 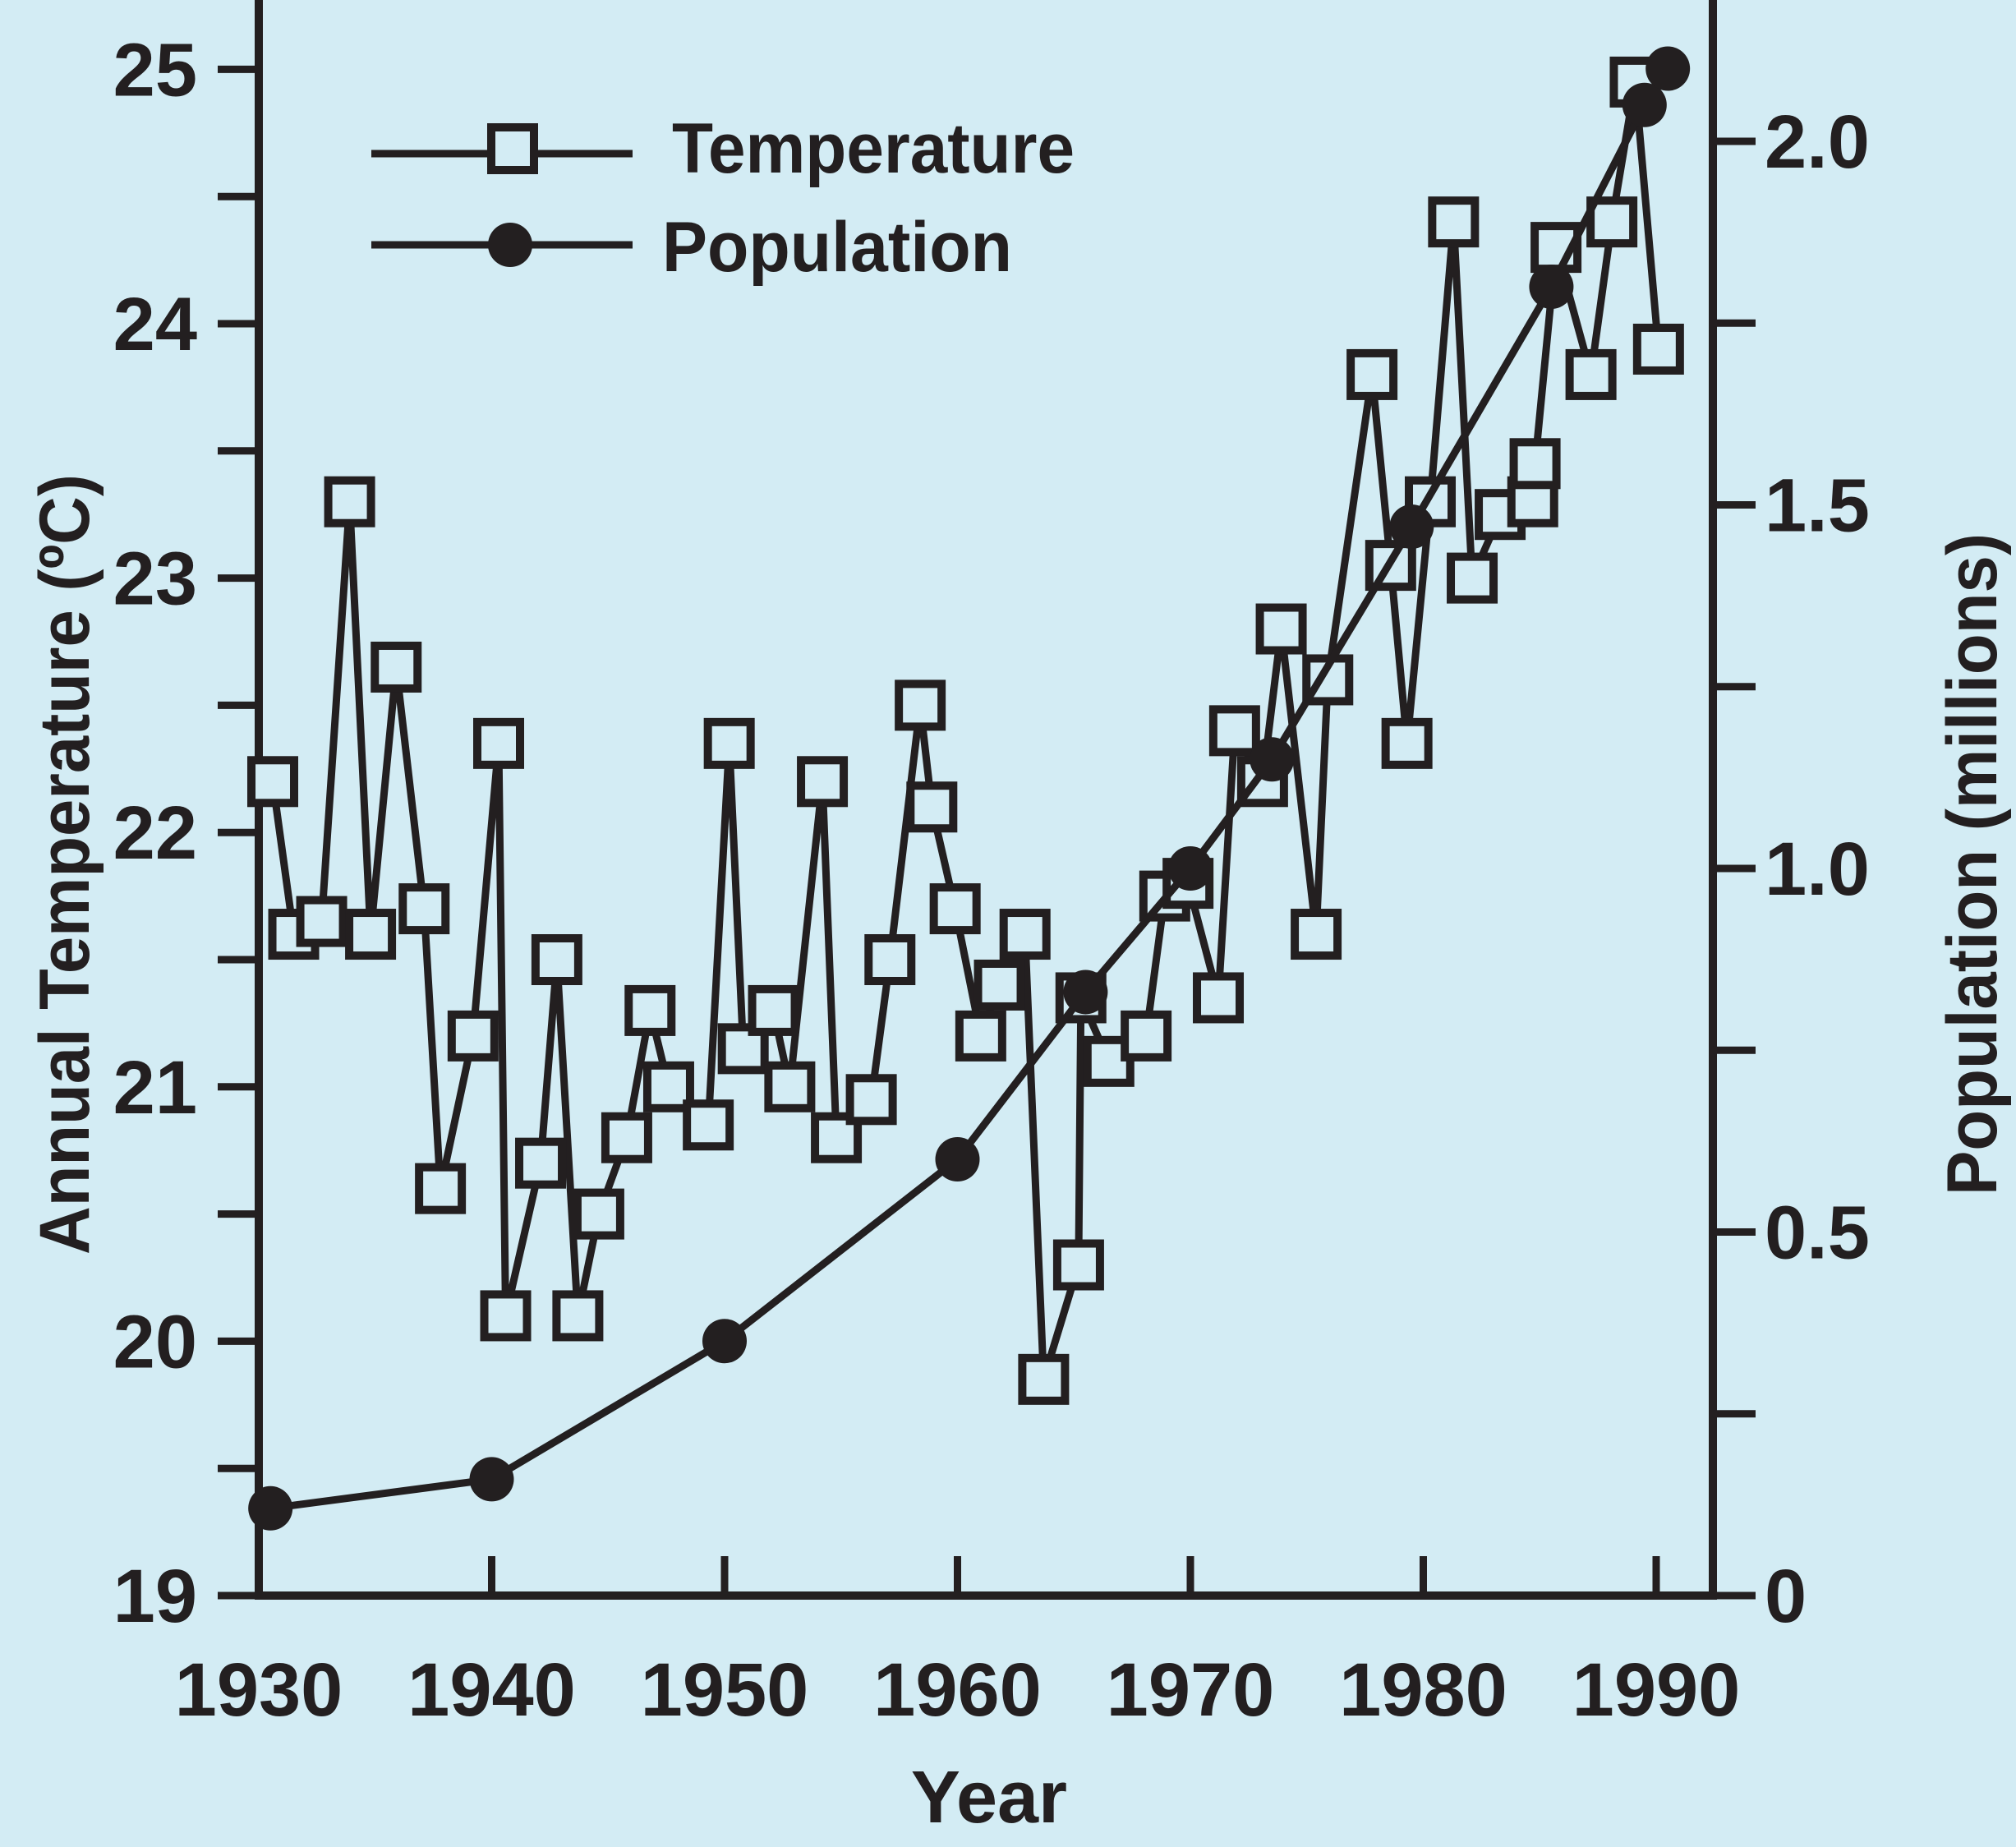 I want to click on y-left-tick-label: 20, so click(x=155, y=1342).